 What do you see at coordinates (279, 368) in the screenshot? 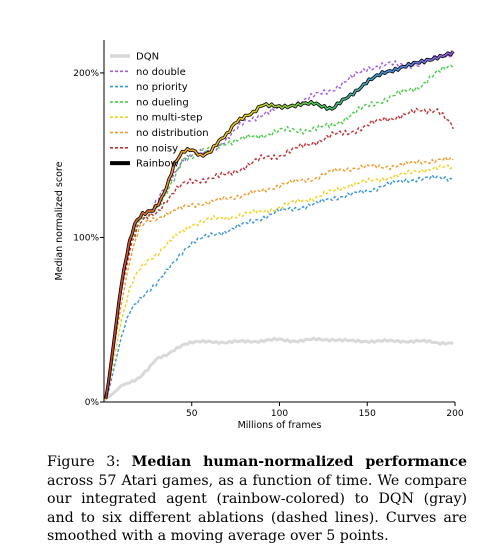
I see `series-dqn-line` at bounding box center [279, 368].